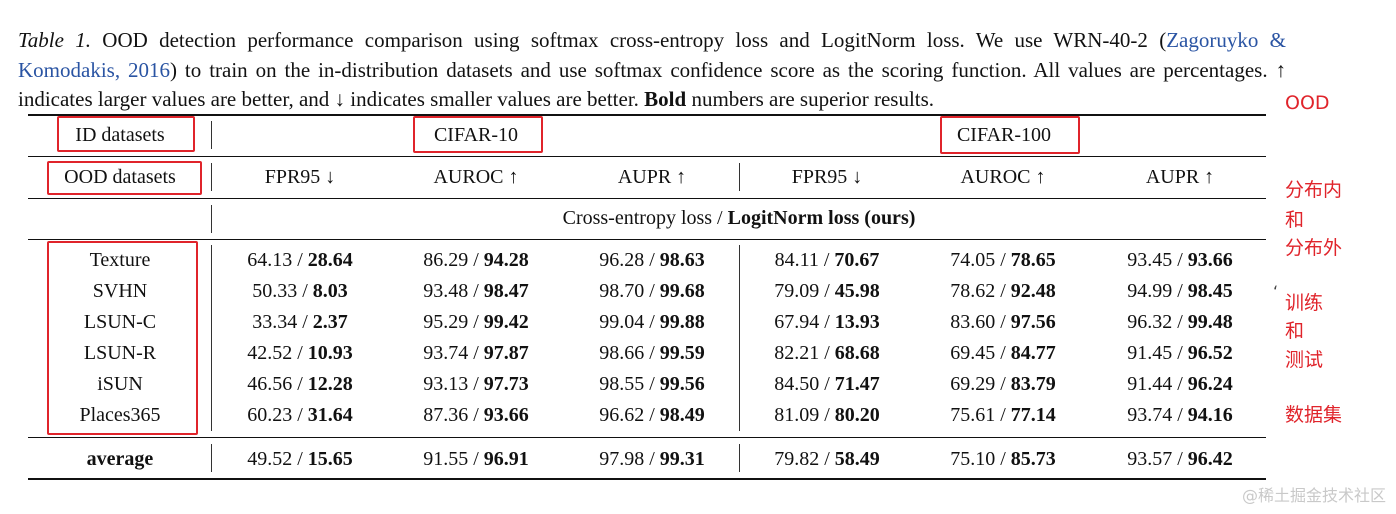  Describe the element at coordinates (1307, 103) in the screenshot. I see `annotation-ood: OOD` at that location.